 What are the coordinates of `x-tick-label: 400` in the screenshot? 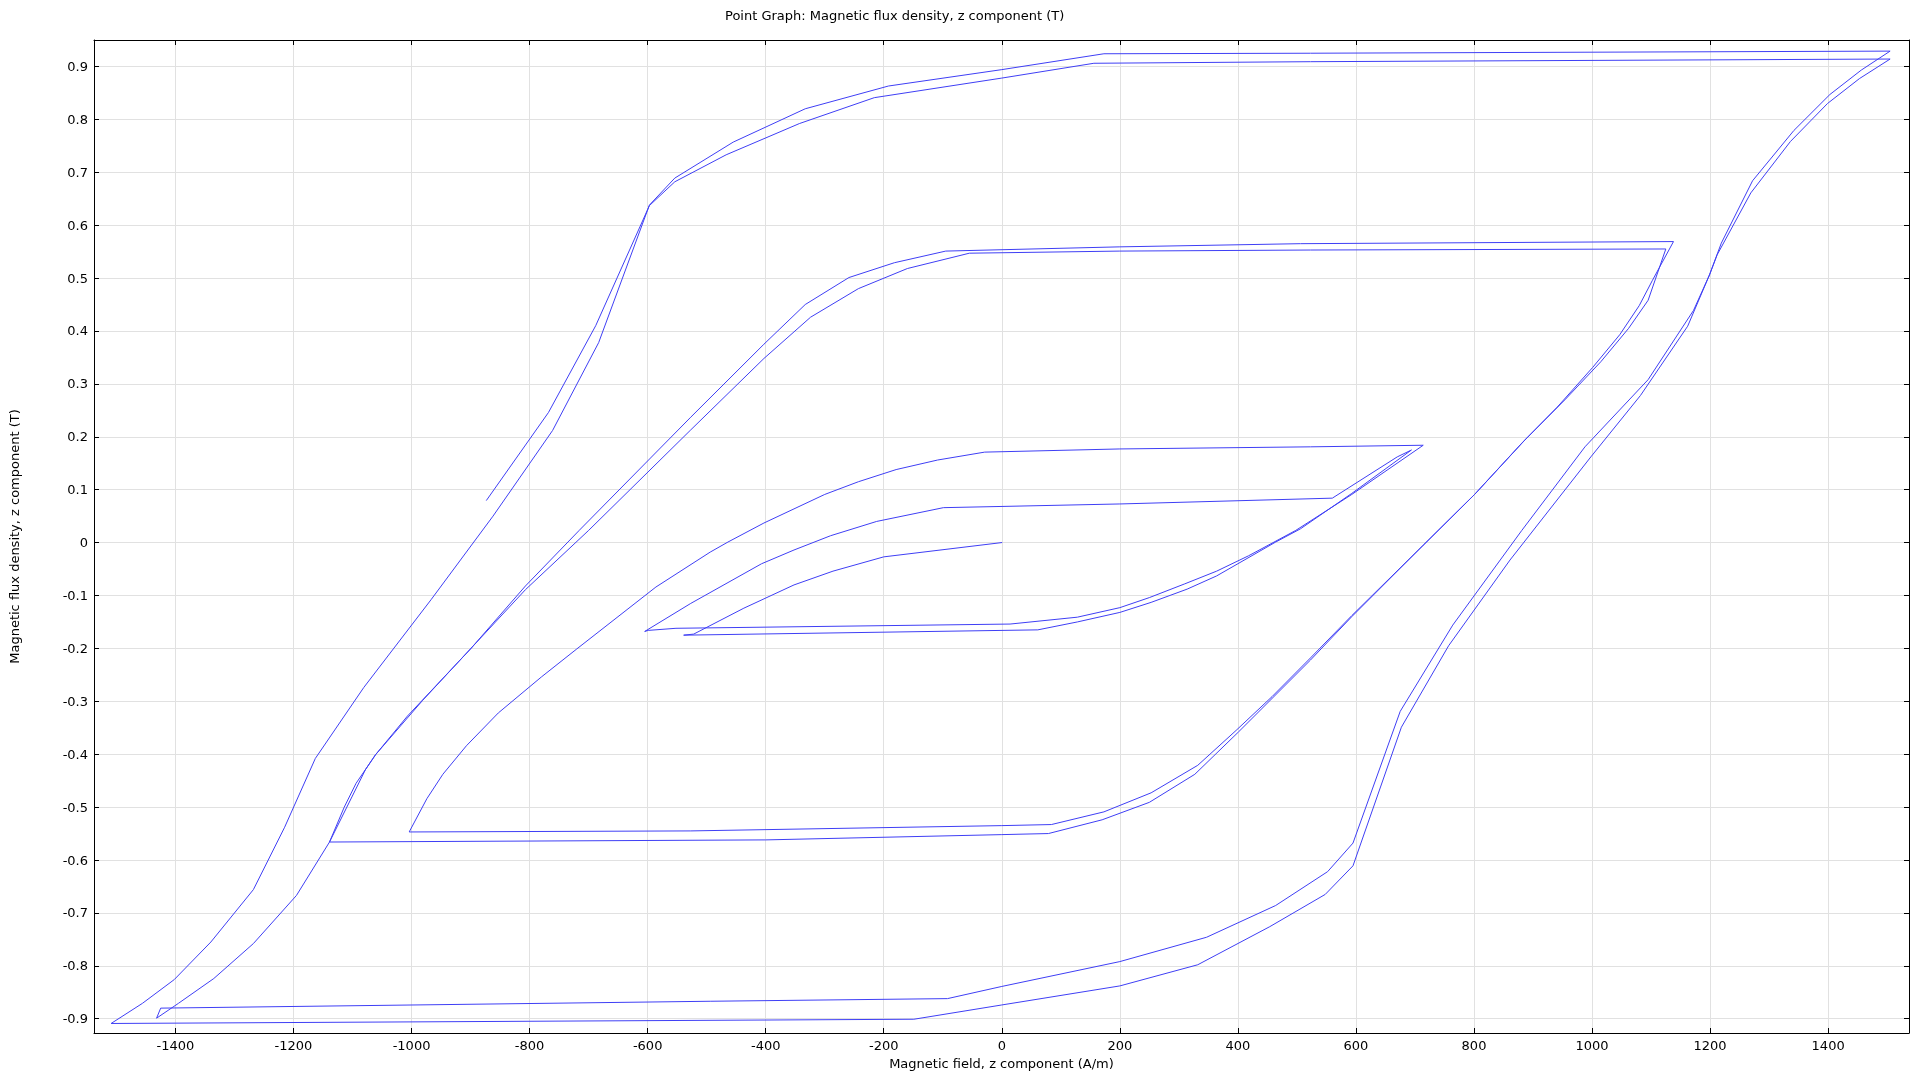 It's located at (1238, 1045).